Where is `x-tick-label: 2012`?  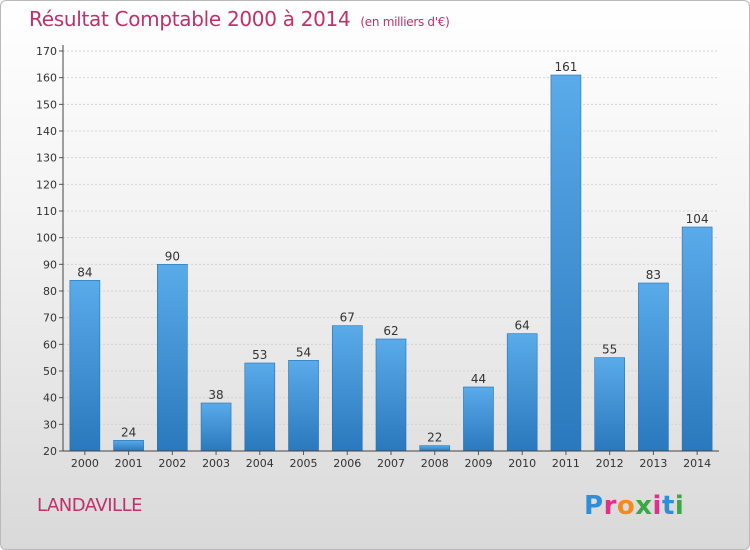
x-tick-label: 2012 is located at coordinates (610, 463).